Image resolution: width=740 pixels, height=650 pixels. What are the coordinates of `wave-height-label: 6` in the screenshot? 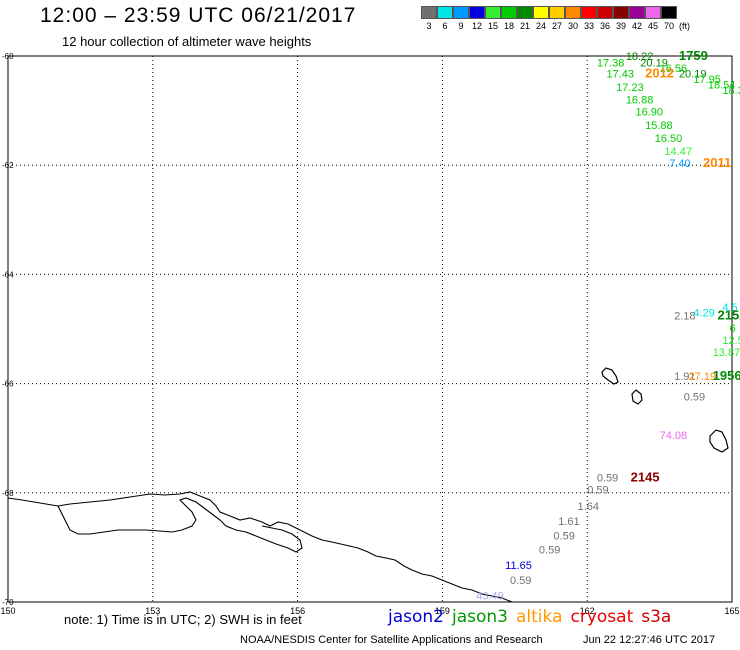 It's located at (733, 329).